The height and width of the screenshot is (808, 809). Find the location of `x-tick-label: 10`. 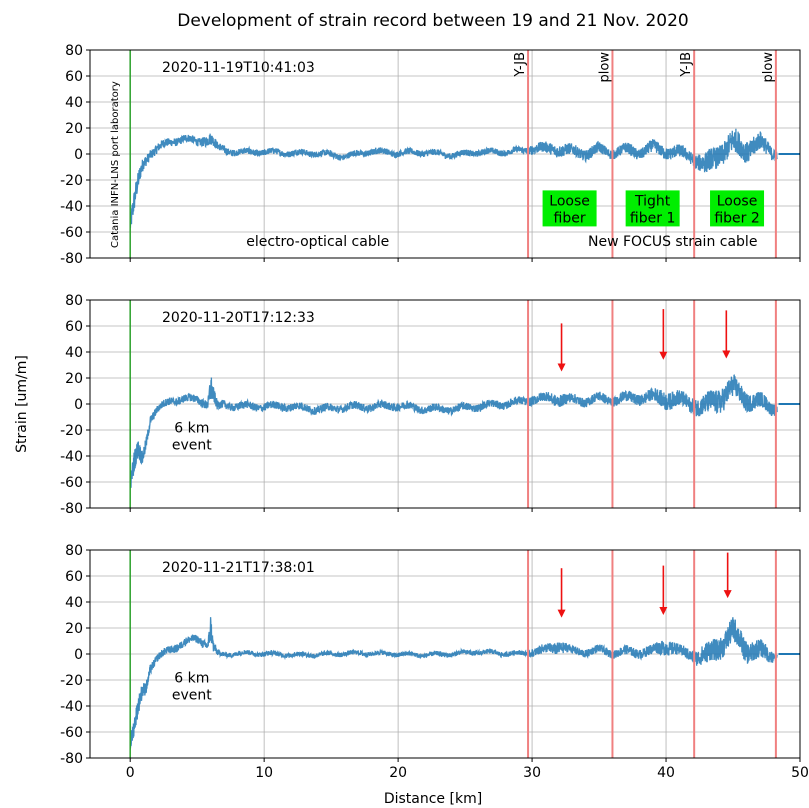

x-tick-label: 10 is located at coordinates (264, 773).